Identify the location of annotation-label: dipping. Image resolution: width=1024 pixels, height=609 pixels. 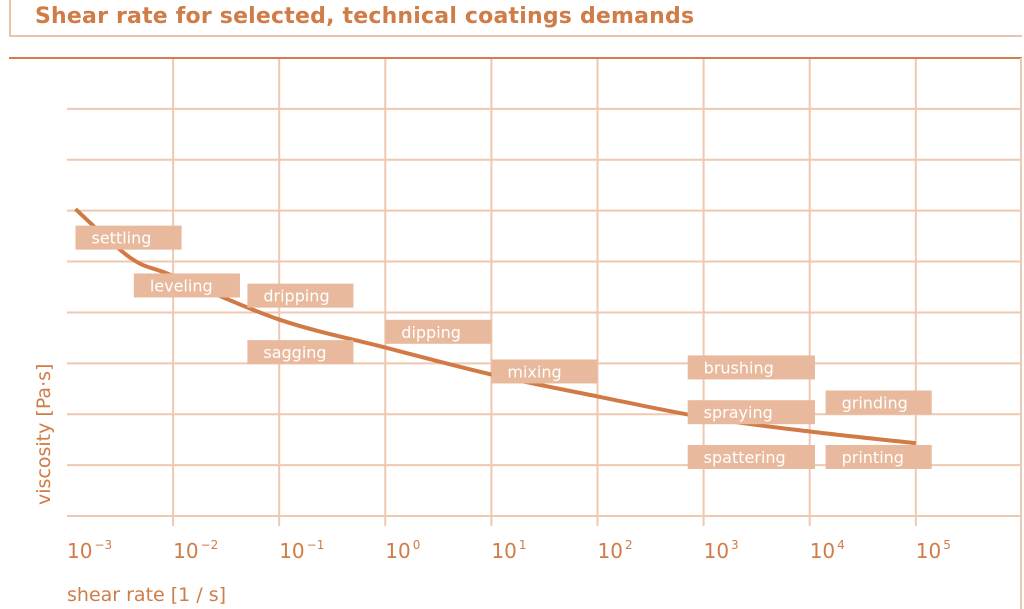
(431, 332).